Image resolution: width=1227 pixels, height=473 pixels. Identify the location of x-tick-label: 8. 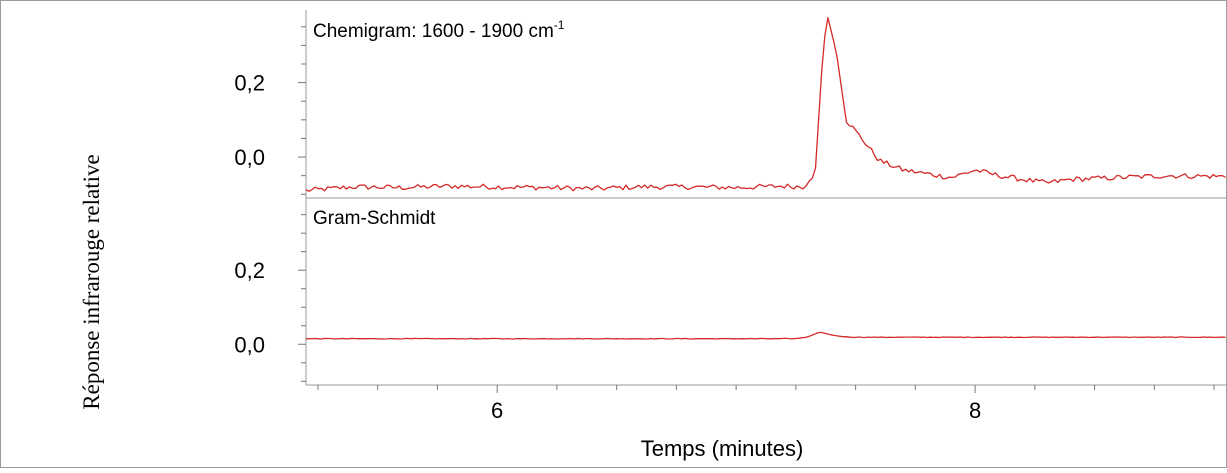
(975, 410).